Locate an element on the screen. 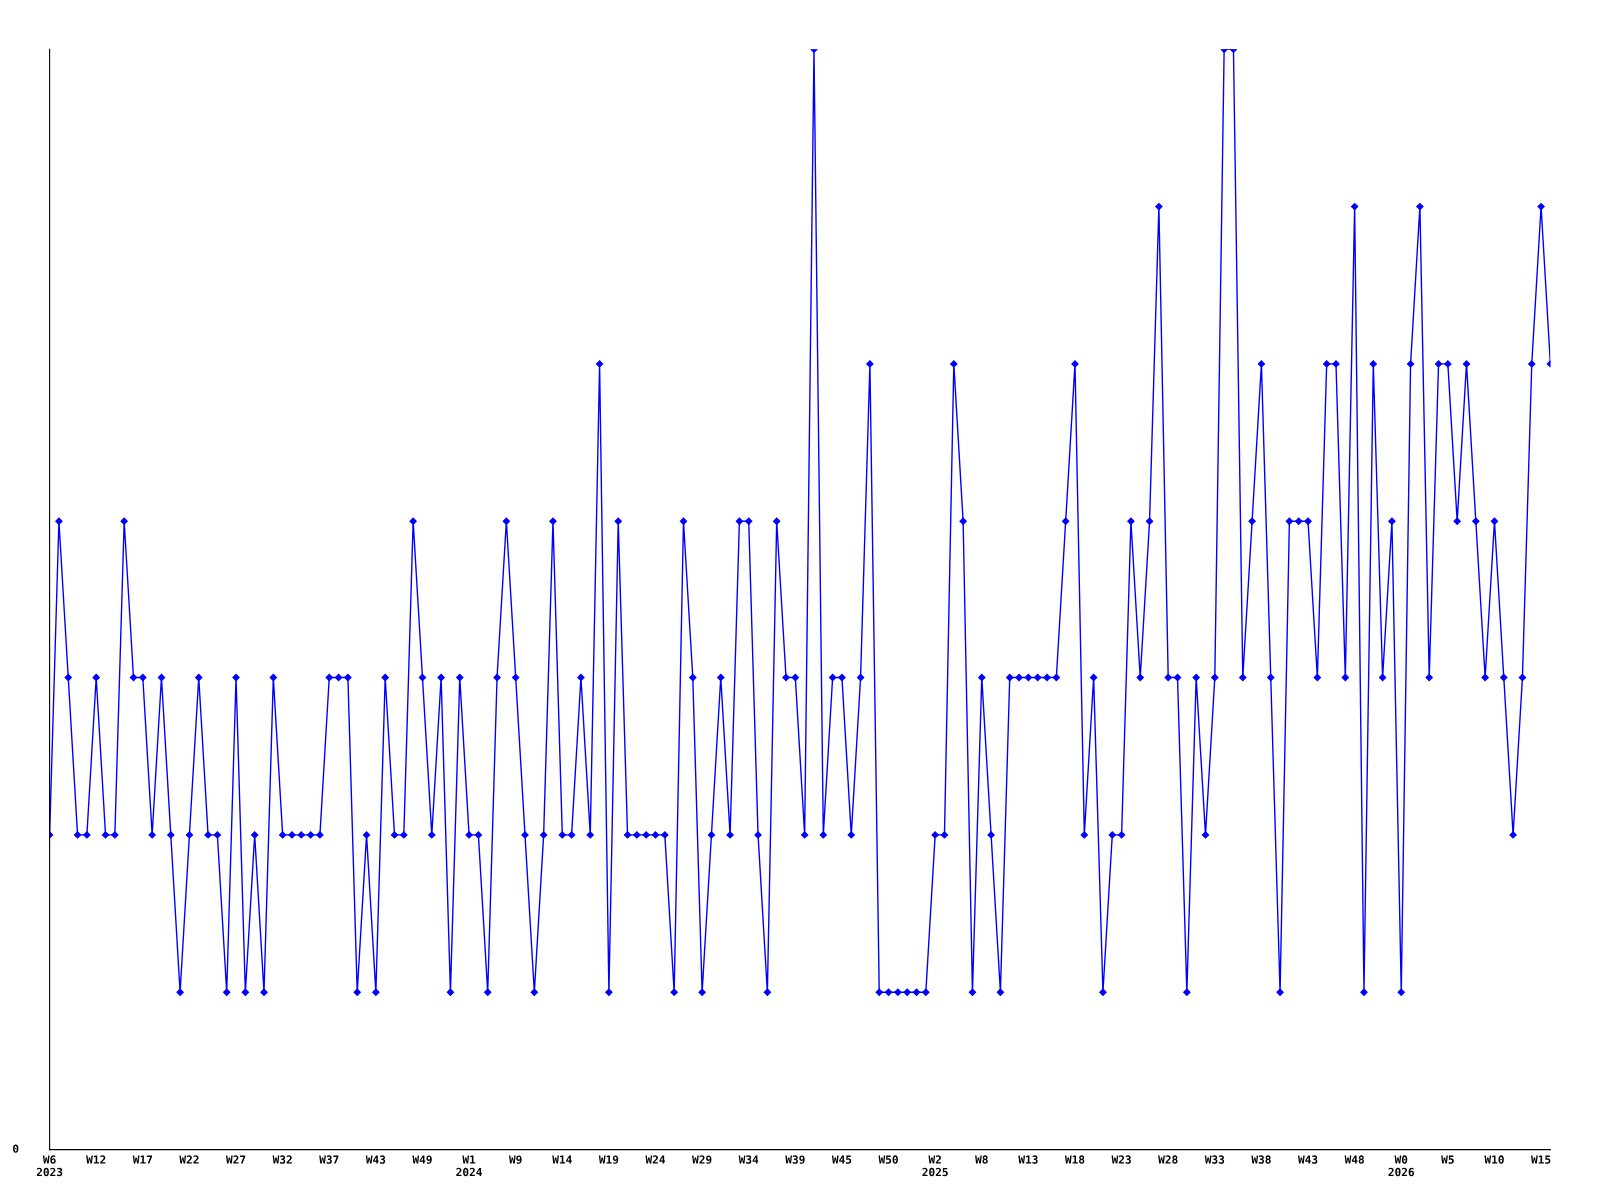  x-tick-label: W1 2024 is located at coordinates (469, 1166).